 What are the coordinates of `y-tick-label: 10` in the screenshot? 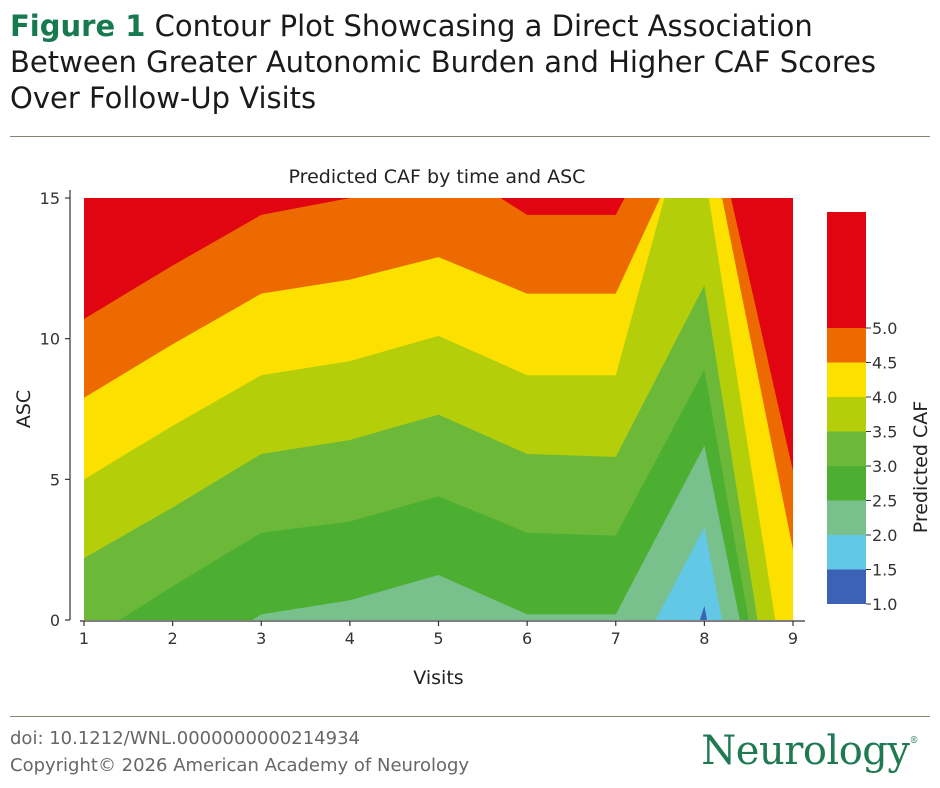 It's located at (50, 339).